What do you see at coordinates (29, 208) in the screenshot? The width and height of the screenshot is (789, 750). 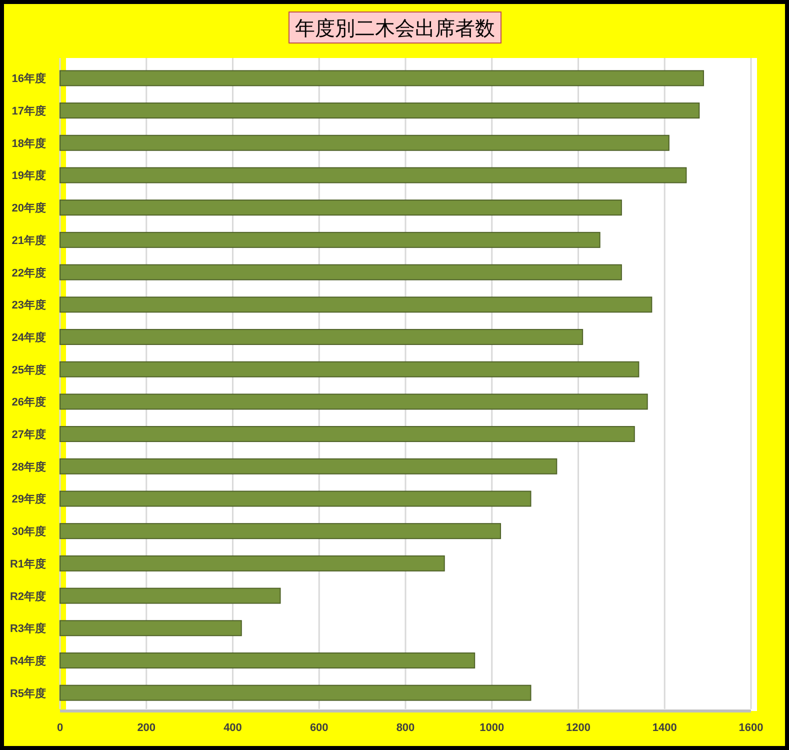 I see `y-tick-label: 20年度` at bounding box center [29, 208].